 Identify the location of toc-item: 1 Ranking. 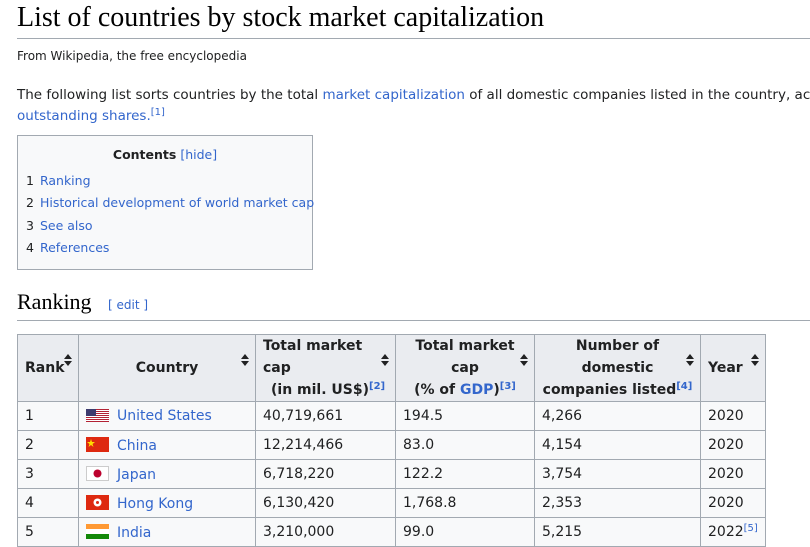
(58, 180).